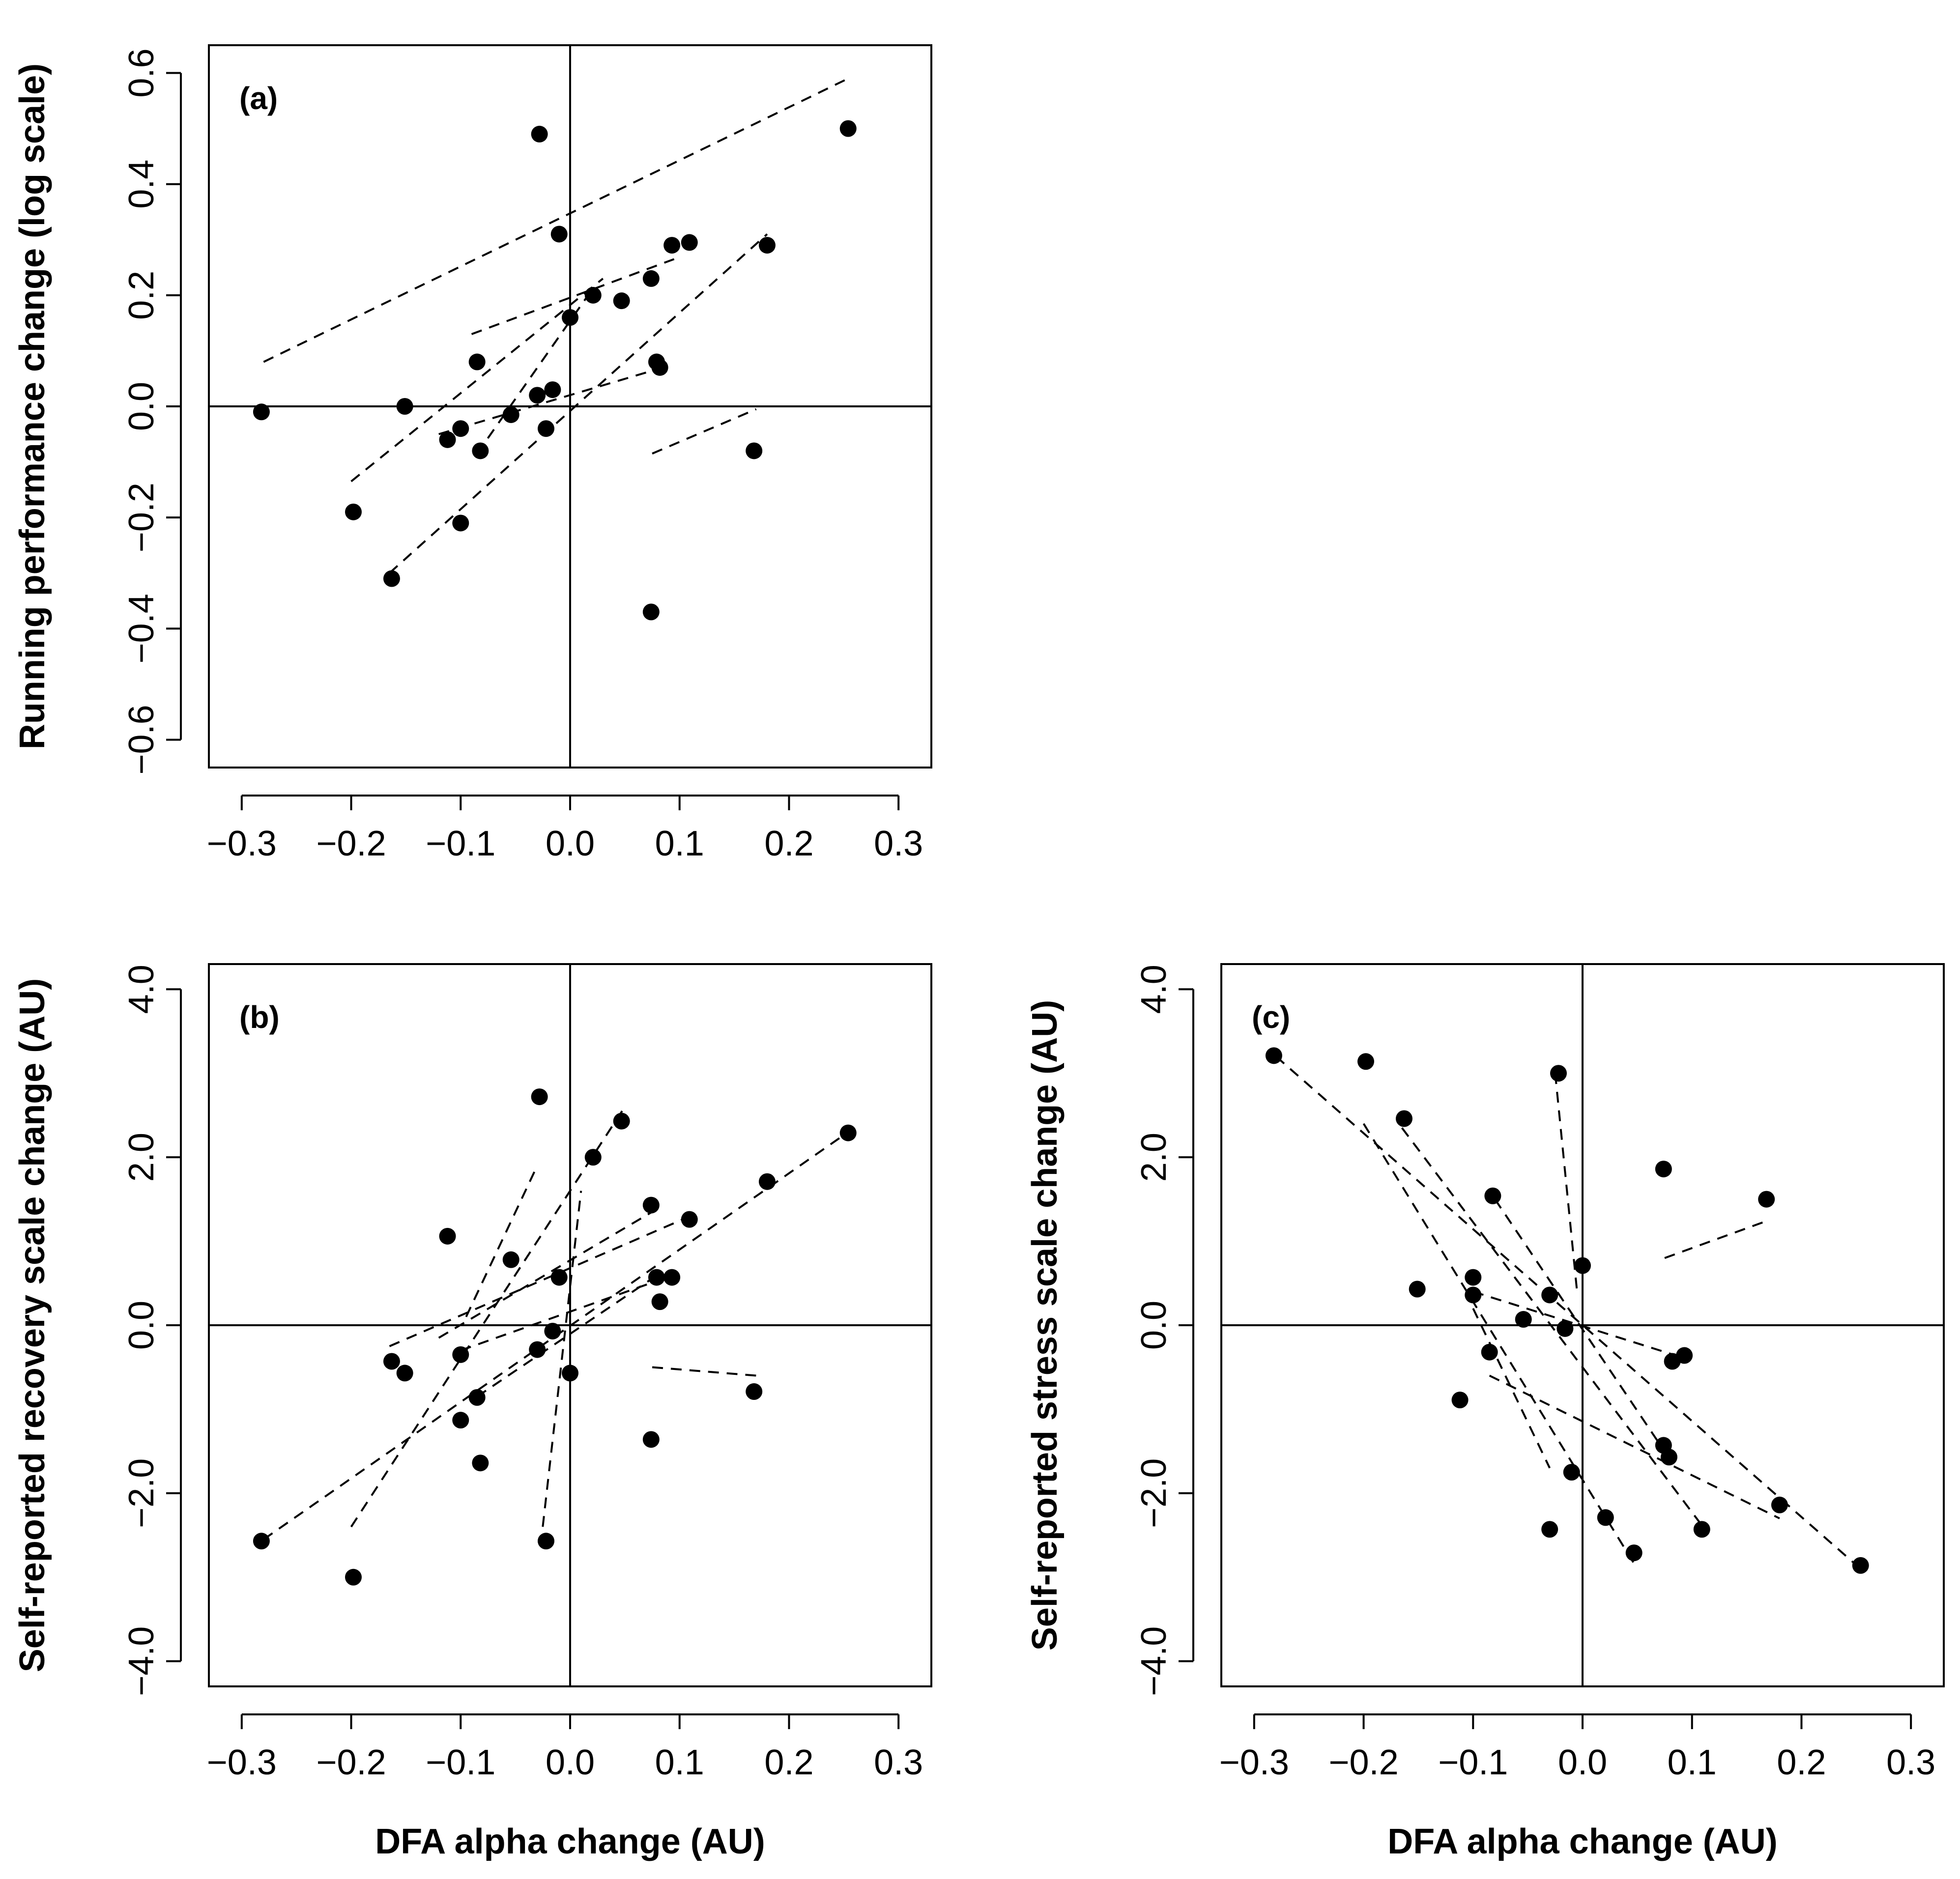 The height and width of the screenshot is (1879, 1960). Describe the element at coordinates (142, 739) in the screenshot. I see `y-tick-label: −0.6` at that location.